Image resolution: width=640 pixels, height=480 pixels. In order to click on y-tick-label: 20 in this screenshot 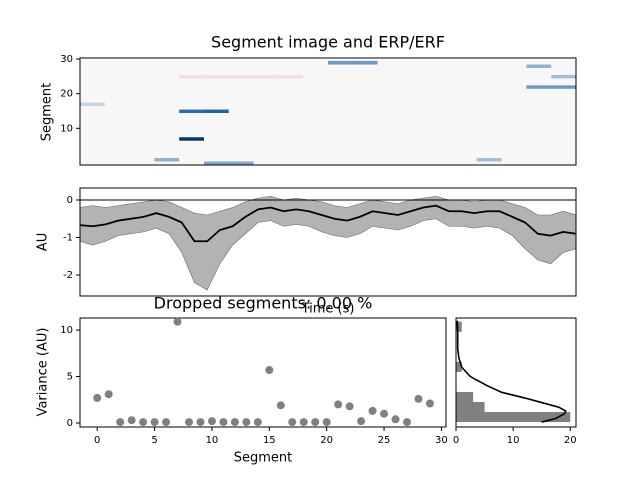, I will do `click(66, 94)`.